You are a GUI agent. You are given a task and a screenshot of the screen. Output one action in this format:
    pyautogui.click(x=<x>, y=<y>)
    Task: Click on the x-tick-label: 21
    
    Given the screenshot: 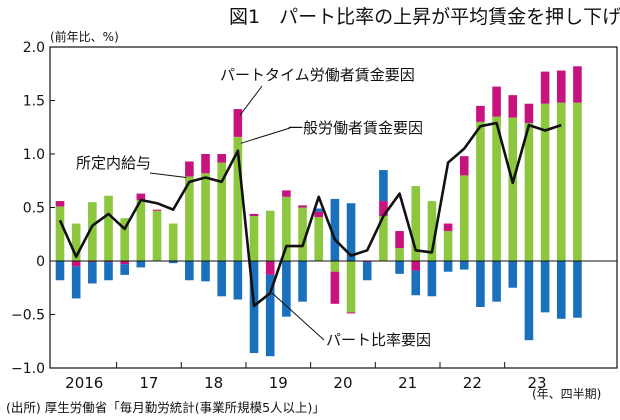 What is the action you would take?
    pyautogui.click(x=407, y=383)
    